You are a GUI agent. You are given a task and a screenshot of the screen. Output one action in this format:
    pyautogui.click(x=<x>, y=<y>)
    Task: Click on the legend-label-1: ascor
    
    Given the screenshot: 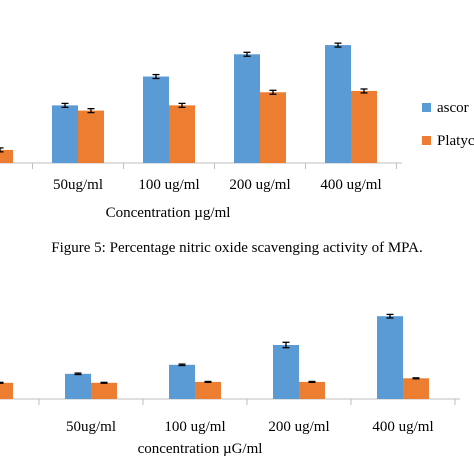 What is the action you would take?
    pyautogui.click(x=453, y=108)
    